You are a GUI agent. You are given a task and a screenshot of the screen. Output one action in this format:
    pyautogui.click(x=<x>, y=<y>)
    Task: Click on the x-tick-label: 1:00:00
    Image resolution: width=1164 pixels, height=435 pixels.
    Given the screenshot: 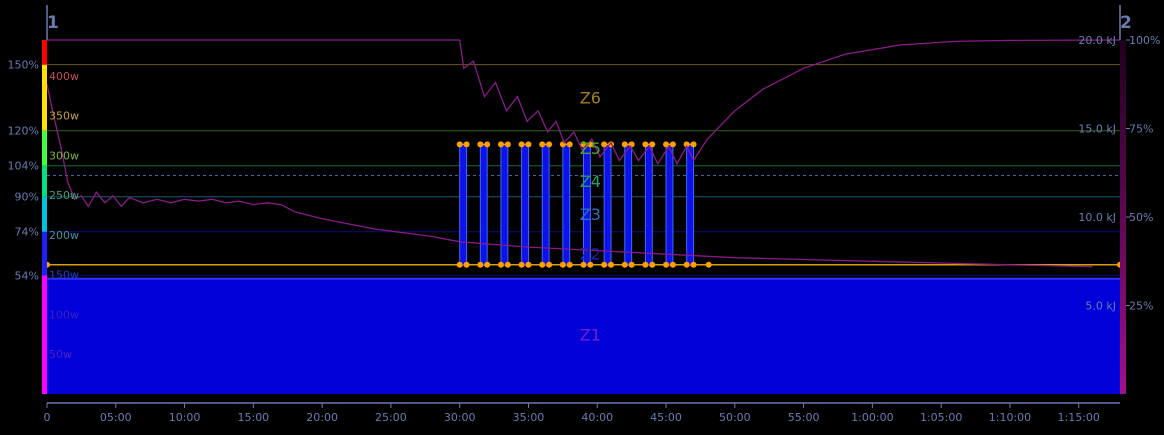 What is the action you would take?
    pyautogui.click(x=872, y=417)
    